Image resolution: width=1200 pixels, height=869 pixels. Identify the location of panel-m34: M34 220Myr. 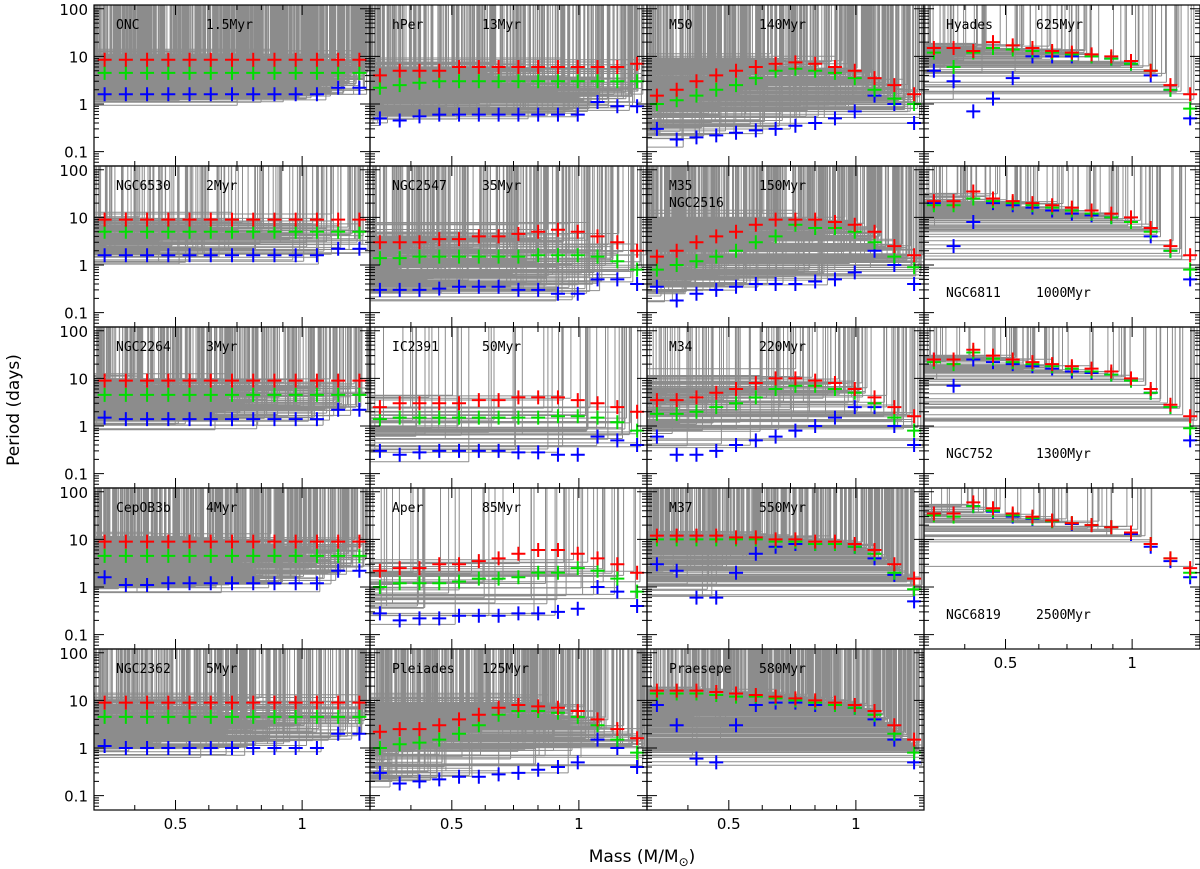
(785, 407).